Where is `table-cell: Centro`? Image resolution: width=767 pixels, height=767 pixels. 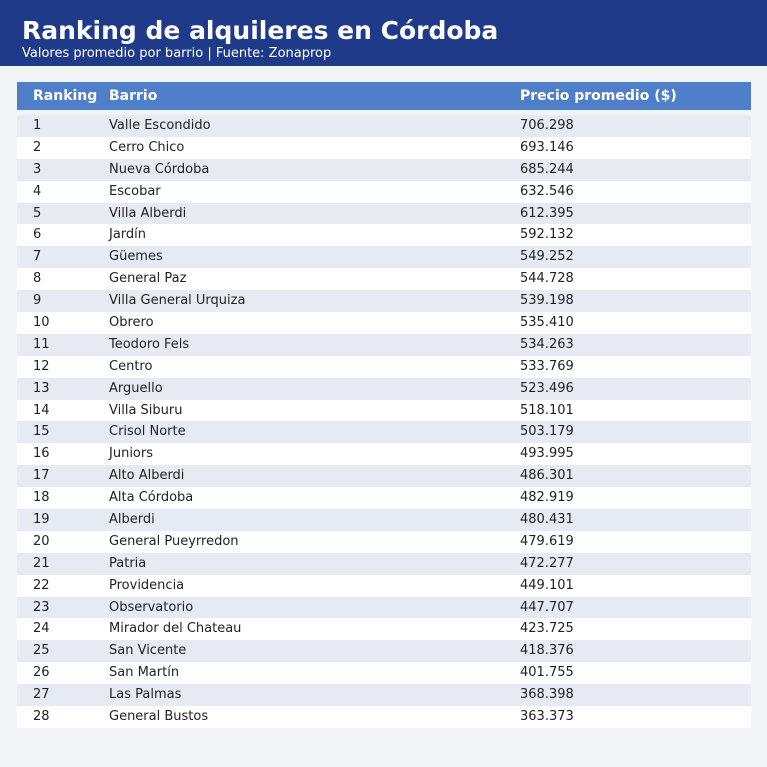
table-cell: Centro is located at coordinates (131, 366).